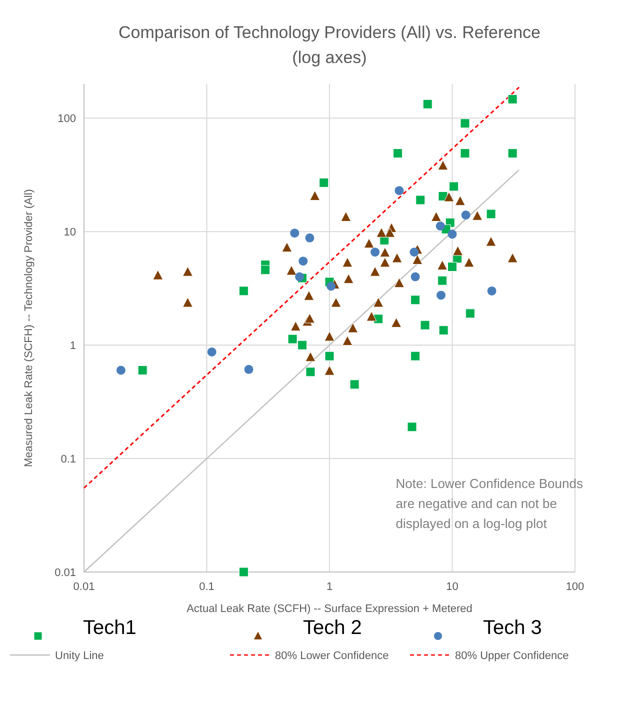 The image size is (622, 702). What do you see at coordinates (67, 119) in the screenshot?
I see `y-tick-label: 100` at bounding box center [67, 119].